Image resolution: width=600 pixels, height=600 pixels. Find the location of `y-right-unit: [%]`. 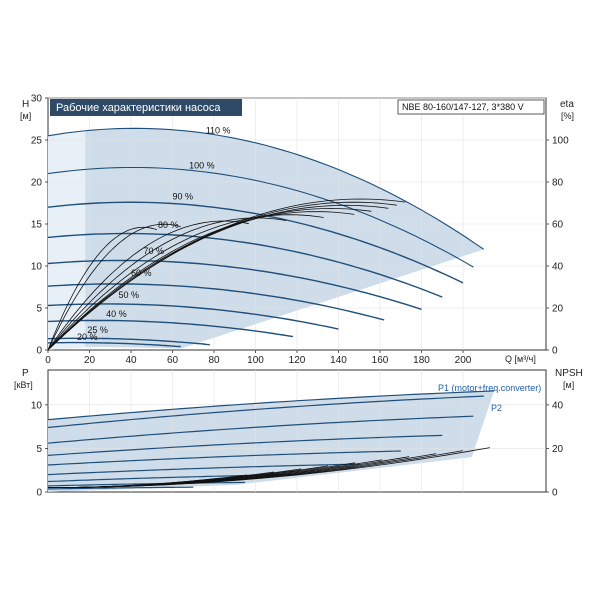

y-right-unit: [%] is located at coordinates (567, 116).